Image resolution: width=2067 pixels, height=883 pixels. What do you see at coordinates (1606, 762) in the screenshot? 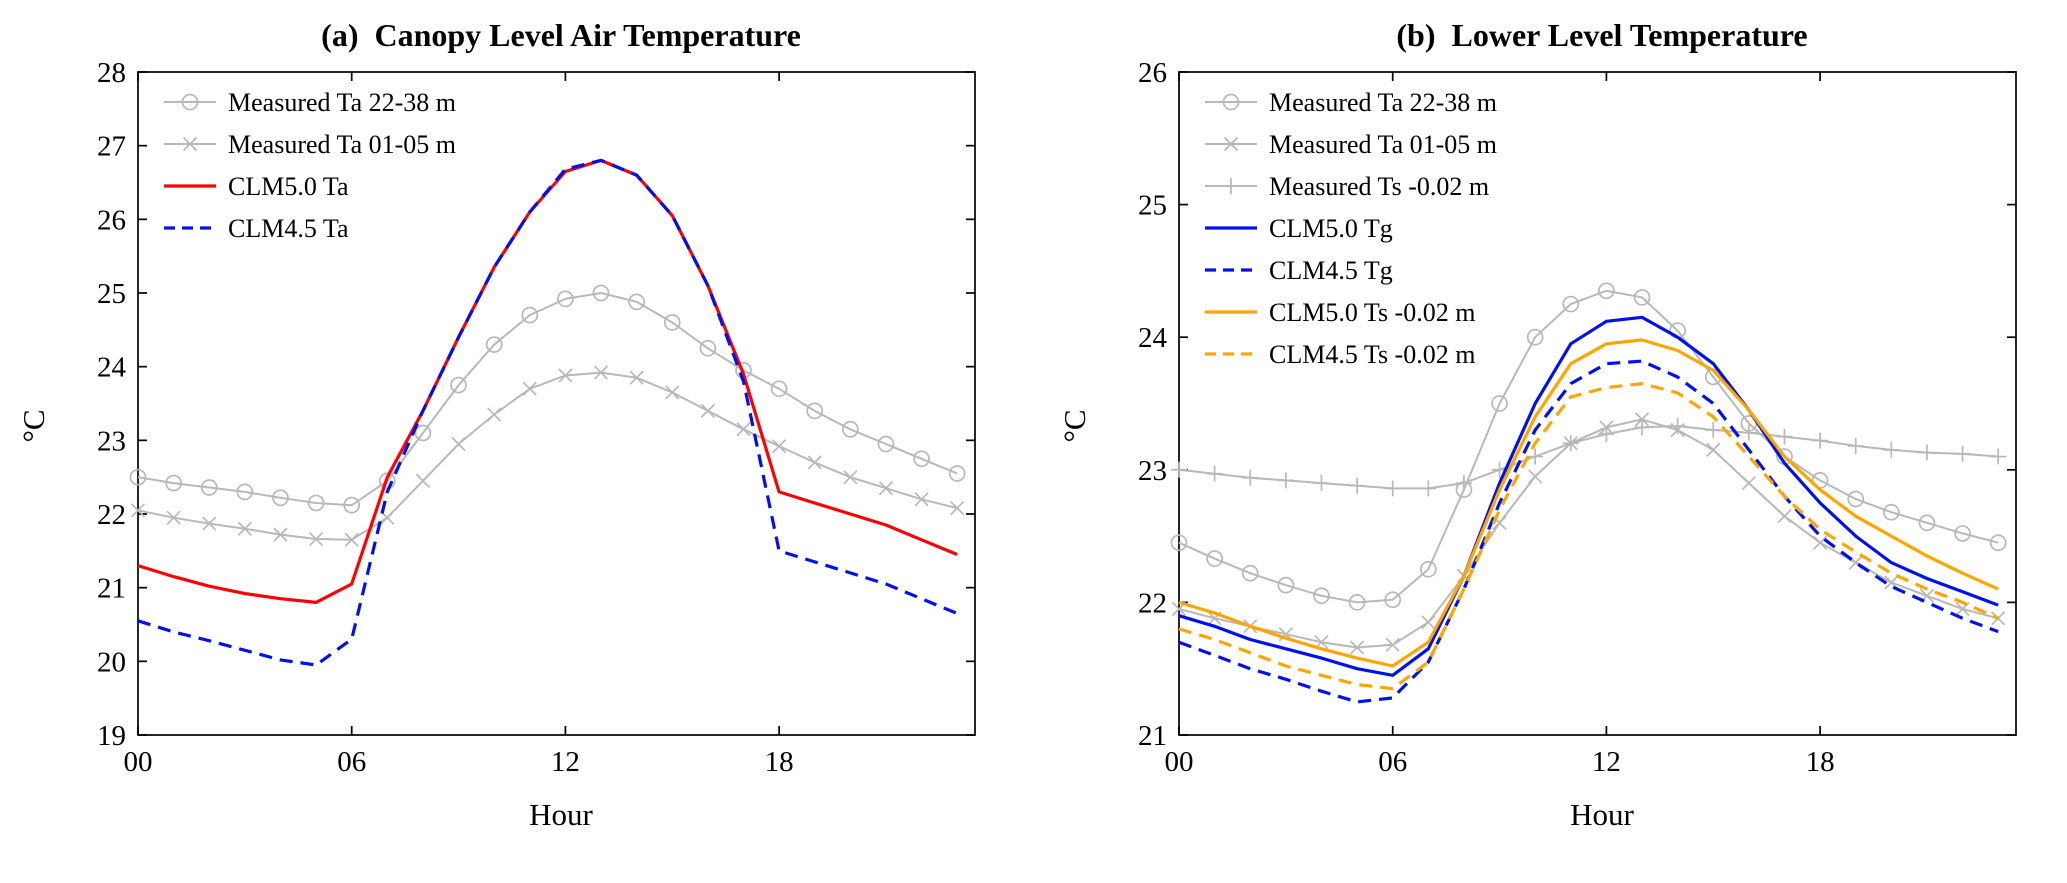
I see `x-tick-label: 12` at bounding box center [1606, 762].